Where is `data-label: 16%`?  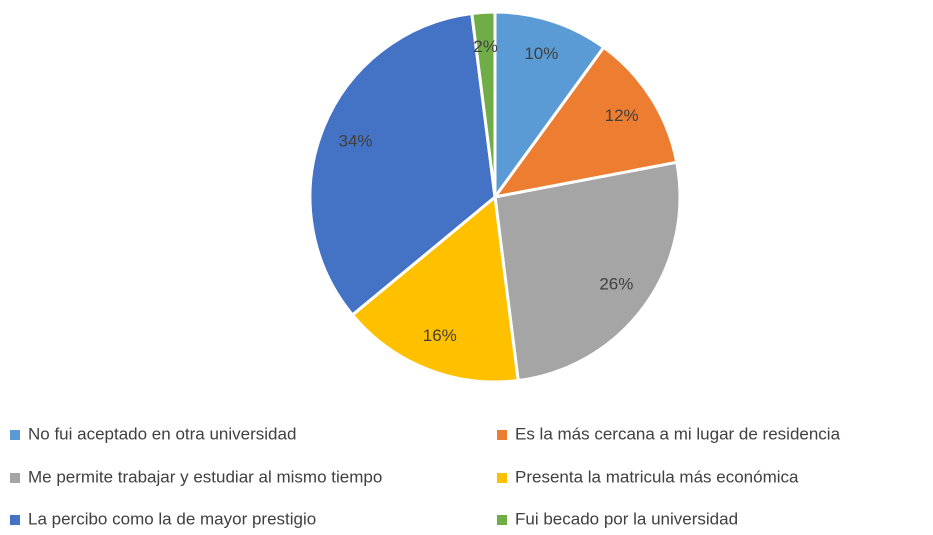 data-label: 16% is located at coordinates (440, 335).